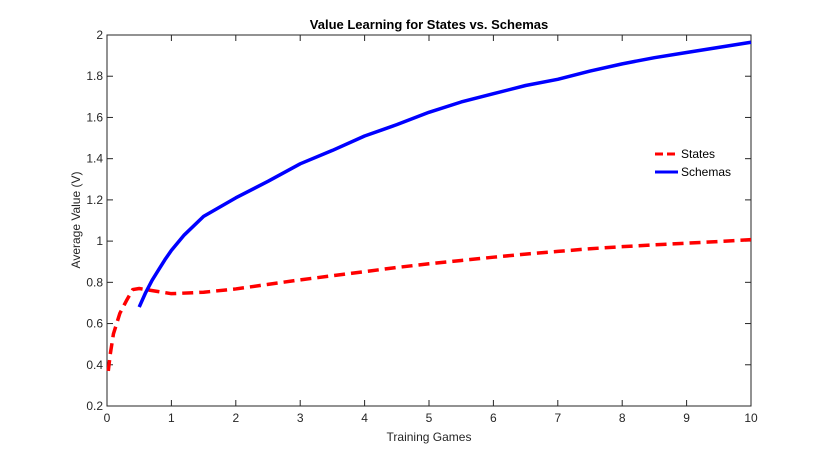  What do you see at coordinates (107, 418) in the screenshot?
I see `x-tick-label: 0` at bounding box center [107, 418].